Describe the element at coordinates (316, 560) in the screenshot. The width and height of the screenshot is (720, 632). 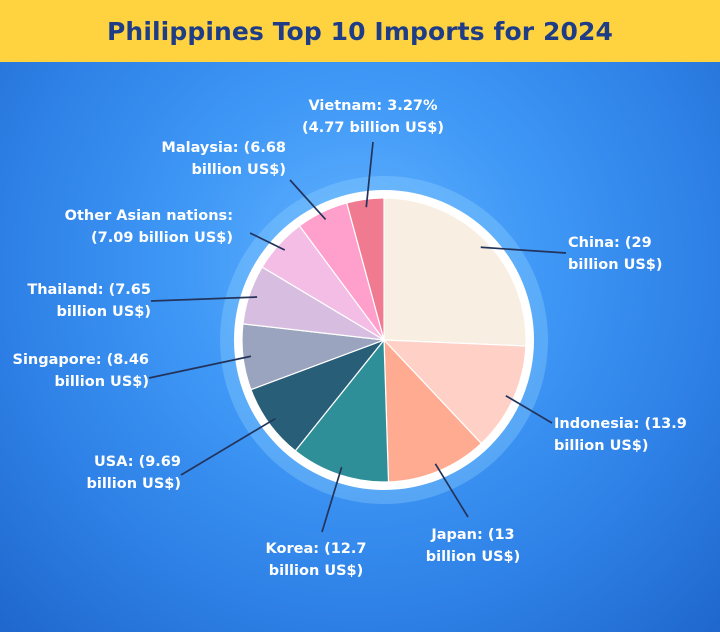
I see `slice-label-korea: Korea: (12.7 billion US$)` at that location.